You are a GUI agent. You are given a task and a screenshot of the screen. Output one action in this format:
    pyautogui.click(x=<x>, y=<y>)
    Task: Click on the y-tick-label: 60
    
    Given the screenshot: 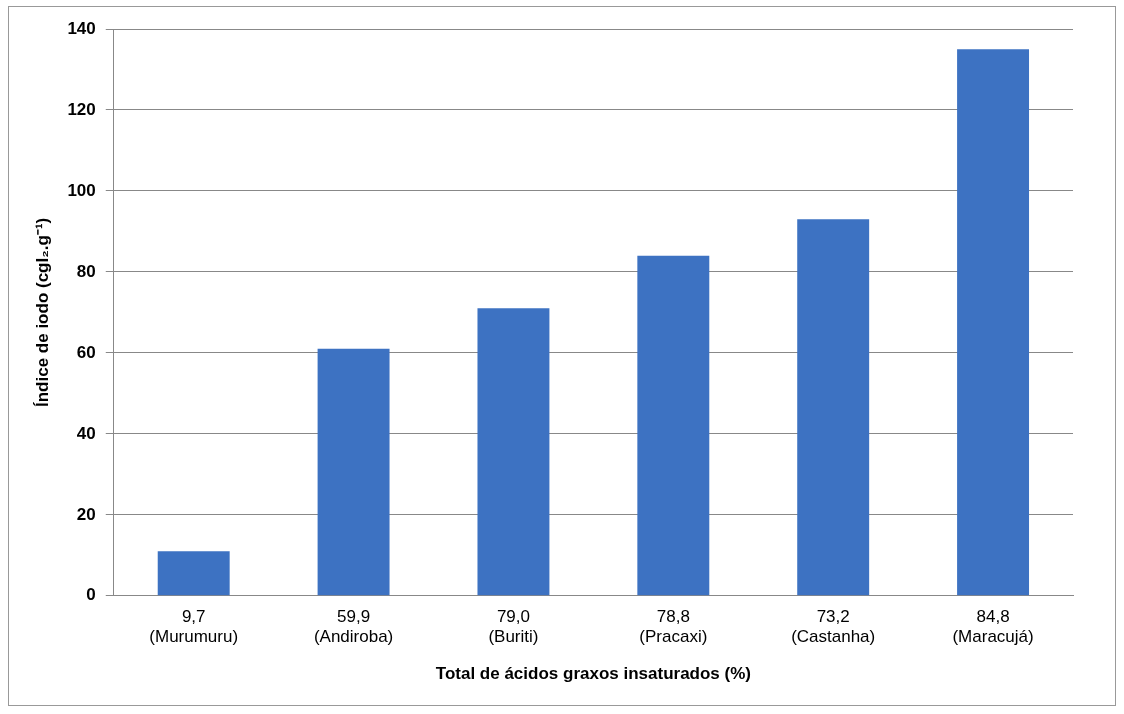 What is the action you would take?
    pyautogui.click(x=86, y=352)
    